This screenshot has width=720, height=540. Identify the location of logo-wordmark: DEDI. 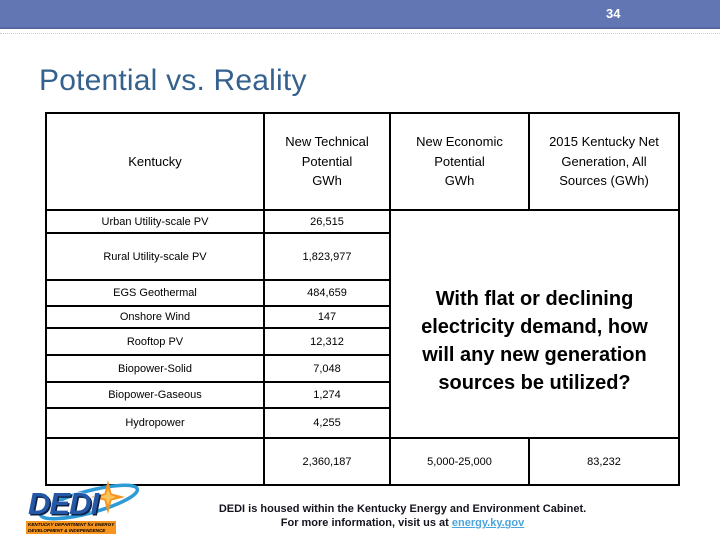
(63, 503).